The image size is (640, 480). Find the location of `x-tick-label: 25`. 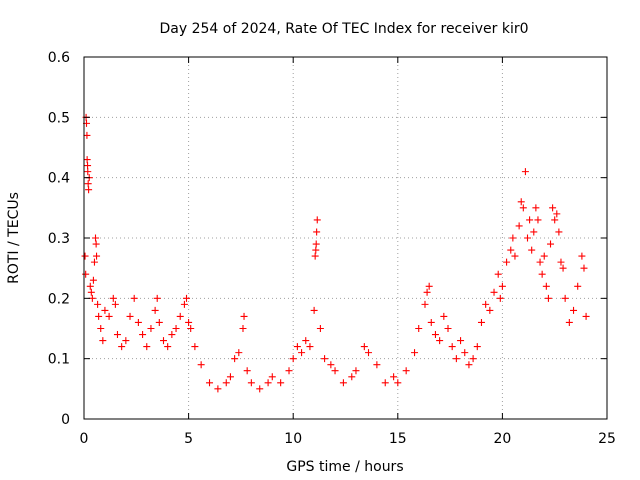

x-tick-label: 25 is located at coordinates (607, 439).